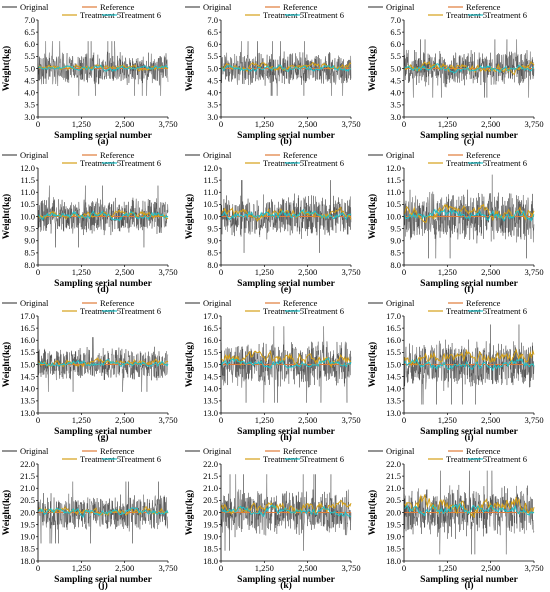 Image resolution: width=550 pixels, height=592 pixels. Describe the element at coordinates (29, 105) in the screenshot. I see `y-tick-label: 3.5` at that location.